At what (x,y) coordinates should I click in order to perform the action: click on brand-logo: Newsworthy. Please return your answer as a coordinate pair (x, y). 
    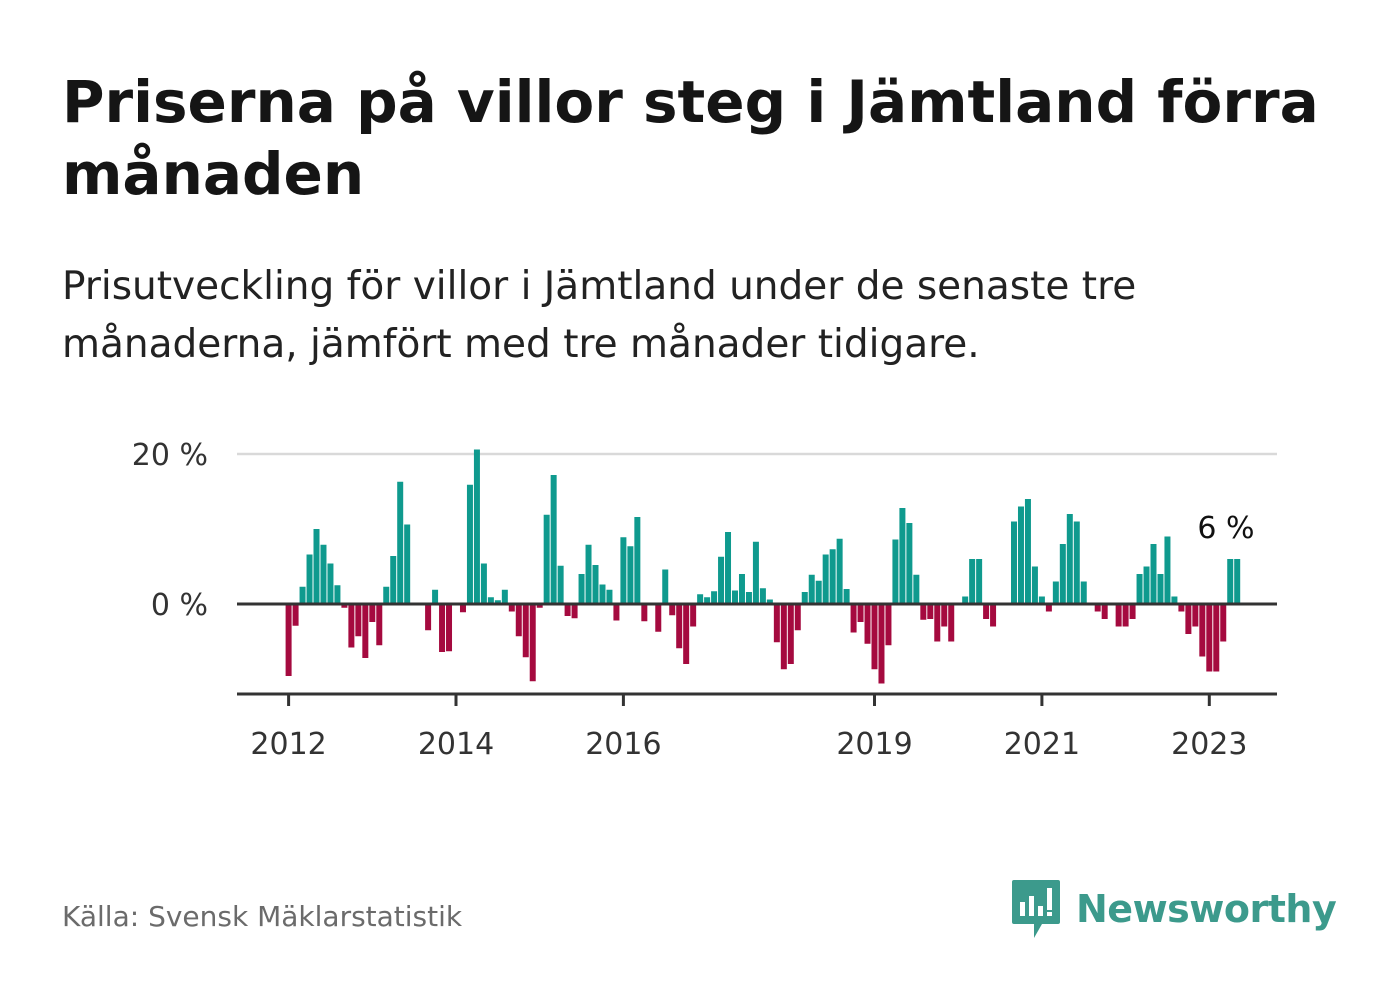
    Looking at the image, I should click on (1173, 909).